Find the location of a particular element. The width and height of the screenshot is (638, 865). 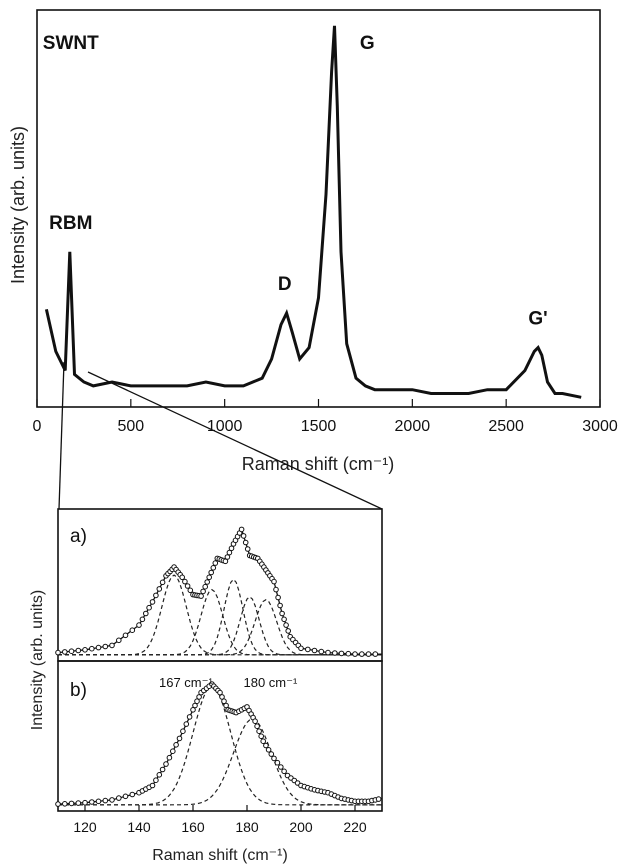

peak-position-label: 167 cm⁻¹ is located at coordinates (186, 682).